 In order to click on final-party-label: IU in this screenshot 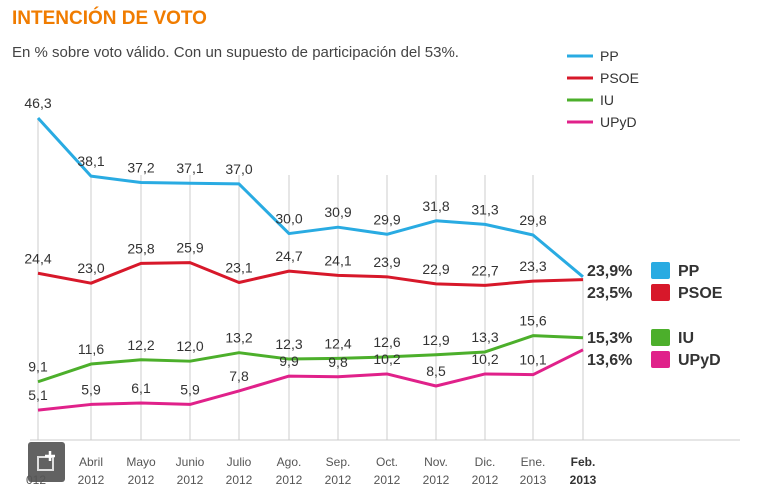, I will do `click(686, 338)`.